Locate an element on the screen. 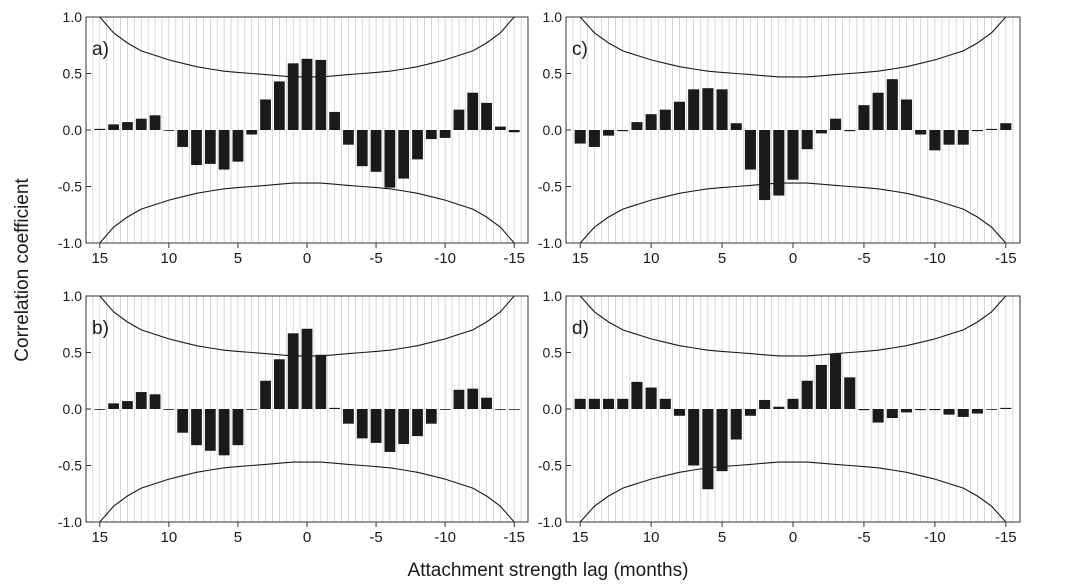 The image size is (1069, 584). panel-label: c) is located at coordinates (580, 49).